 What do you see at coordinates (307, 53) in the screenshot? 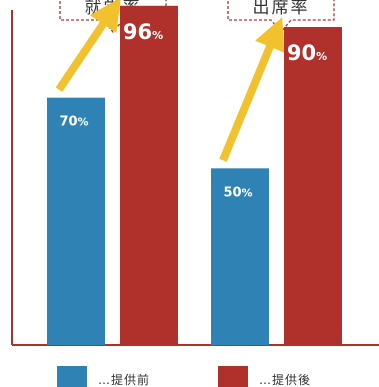
I see `bar-value-label: 90%` at bounding box center [307, 53].